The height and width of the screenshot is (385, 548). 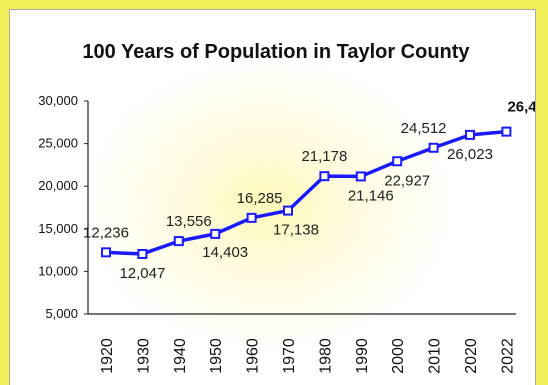 What do you see at coordinates (58, 143) in the screenshot?
I see `y-tick-label: 25,000` at bounding box center [58, 143].